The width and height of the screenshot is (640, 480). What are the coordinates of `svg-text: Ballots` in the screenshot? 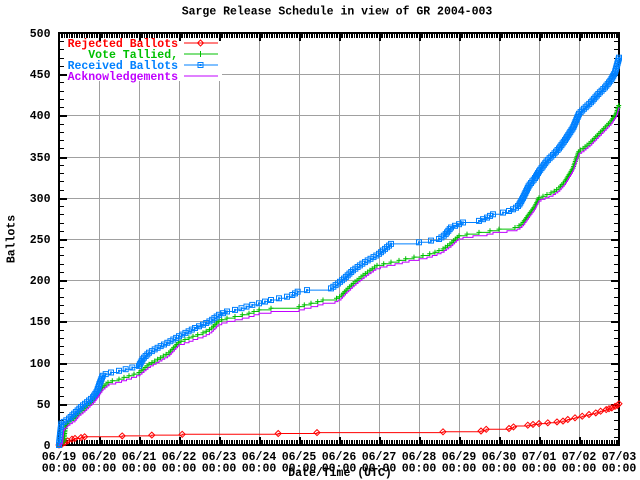 It's located at (12, 239).